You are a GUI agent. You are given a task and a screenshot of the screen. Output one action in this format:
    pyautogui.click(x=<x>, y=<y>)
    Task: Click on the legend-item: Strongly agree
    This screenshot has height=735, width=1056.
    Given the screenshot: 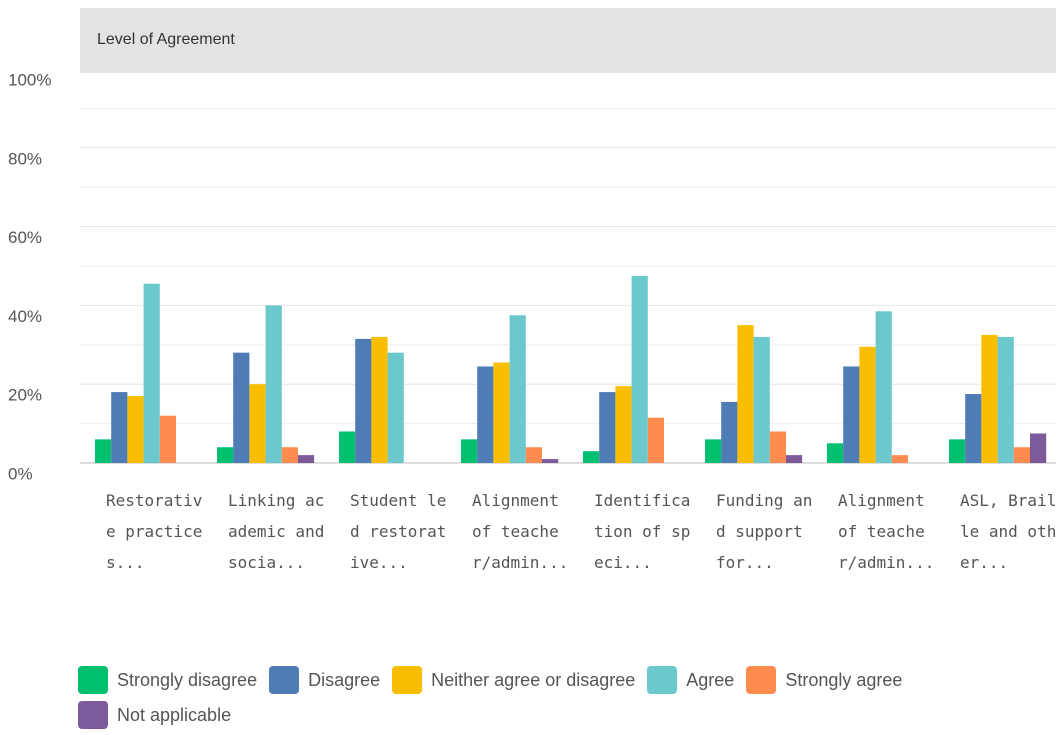 What is the action you would take?
    pyautogui.click(x=824, y=680)
    